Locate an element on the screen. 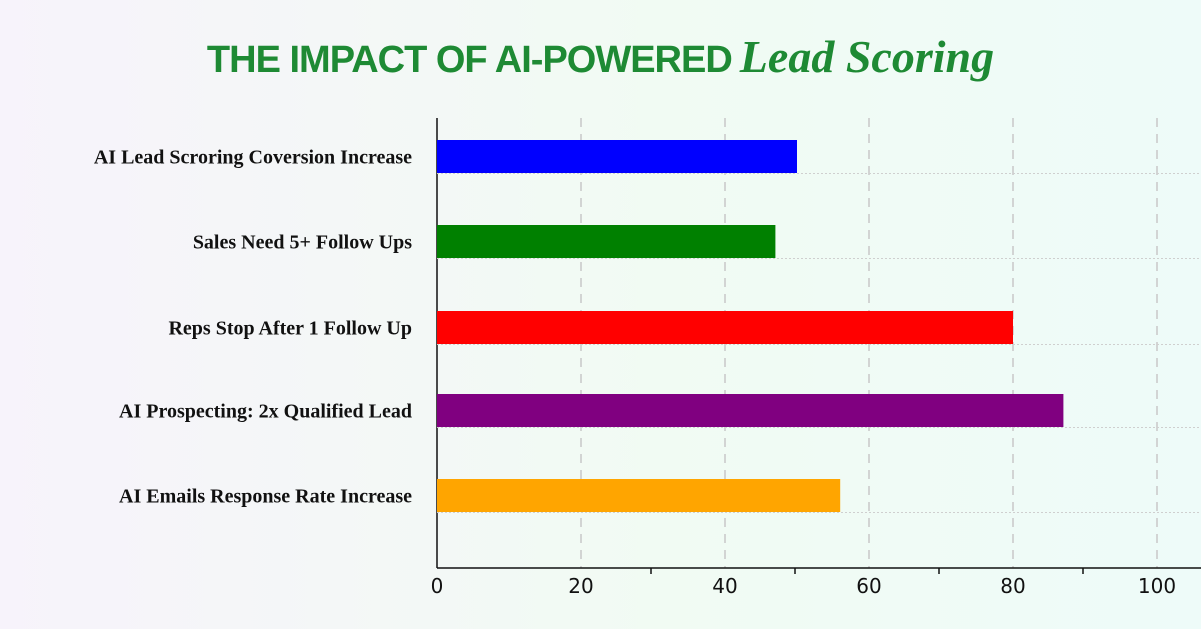 The height and width of the screenshot is (629, 1201). category-label: Sales Need 5+ Follow Ups is located at coordinates (302, 243).